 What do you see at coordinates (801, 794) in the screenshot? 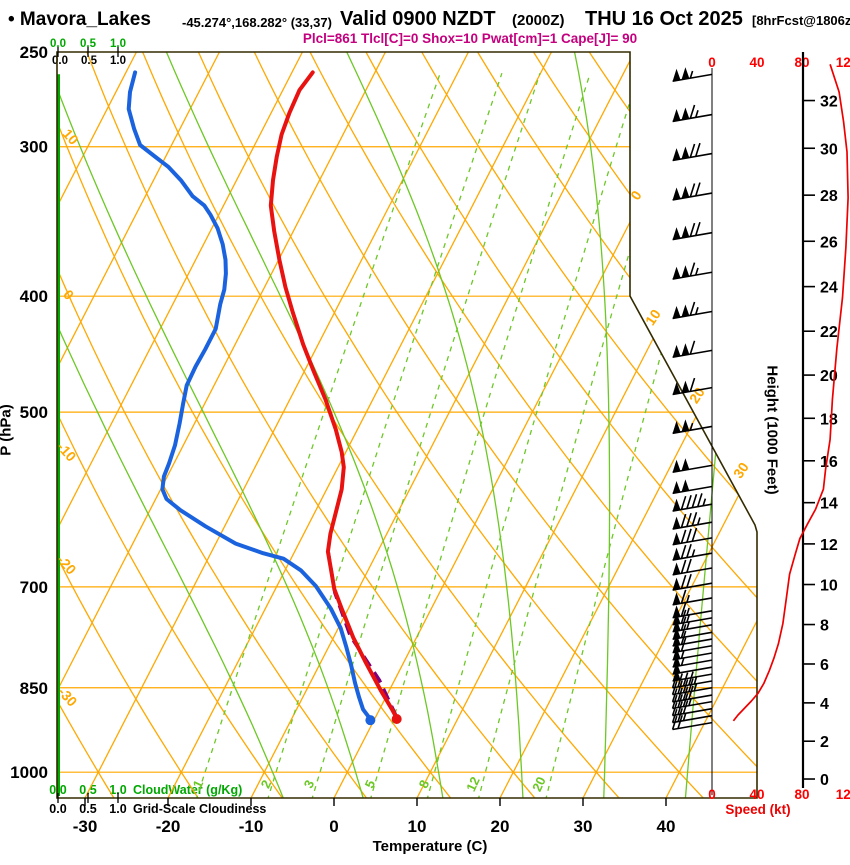
I see `svg-text: 80` at bounding box center [801, 794].